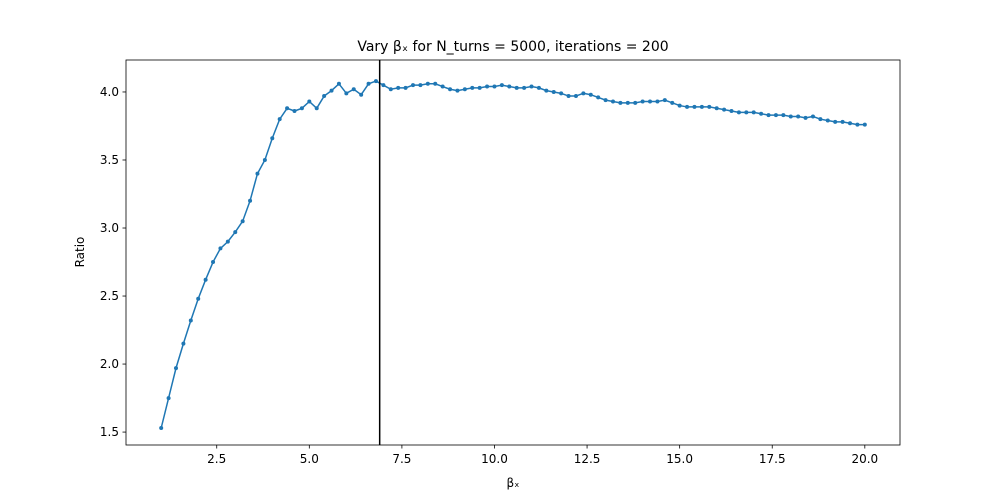  I want to click on x-tick-label: 20.0, so click(864, 459).